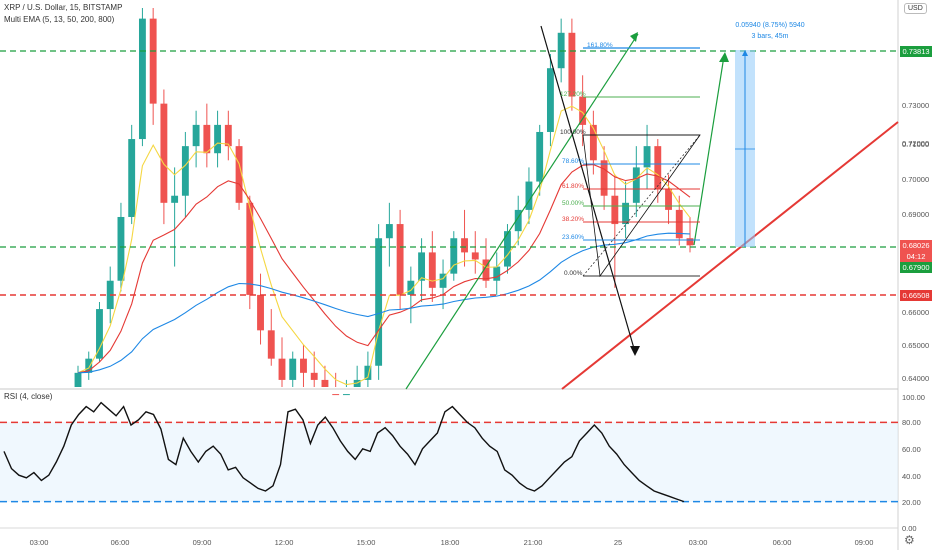 Image resolution: width=932 pixels, height=550 pixels. Describe the element at coordinates (911, 476) in the screenshot. I see `rsi-axis-label: 40.00` at that location.